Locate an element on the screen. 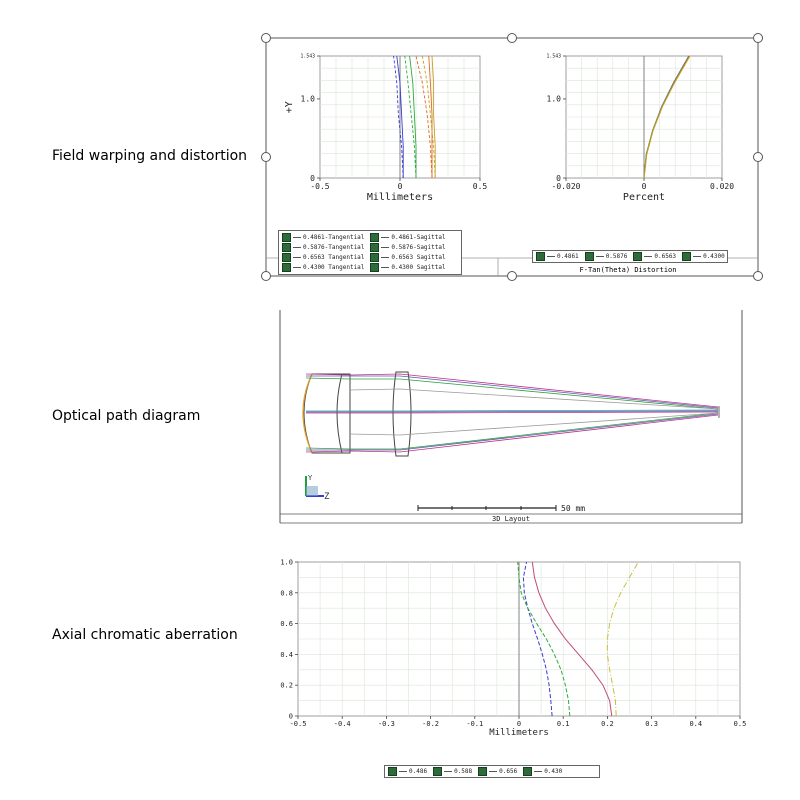 The image size is (800, 800). field-section-label: Field warping and distortion is located at coordinates (150, 156).